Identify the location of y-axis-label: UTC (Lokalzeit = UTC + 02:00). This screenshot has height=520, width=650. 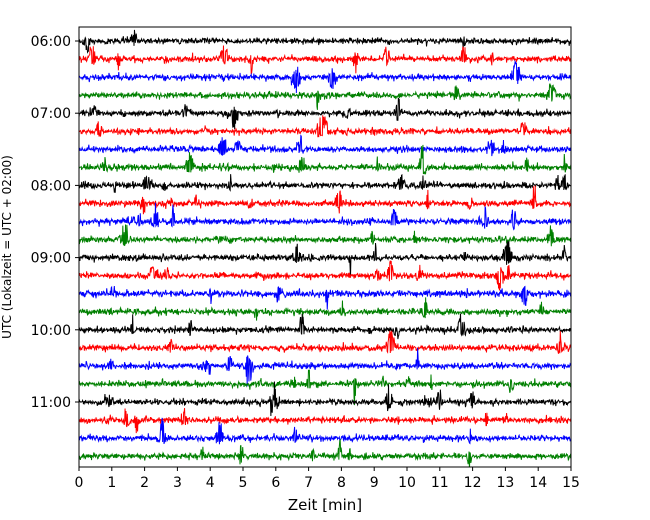
(7, 247).